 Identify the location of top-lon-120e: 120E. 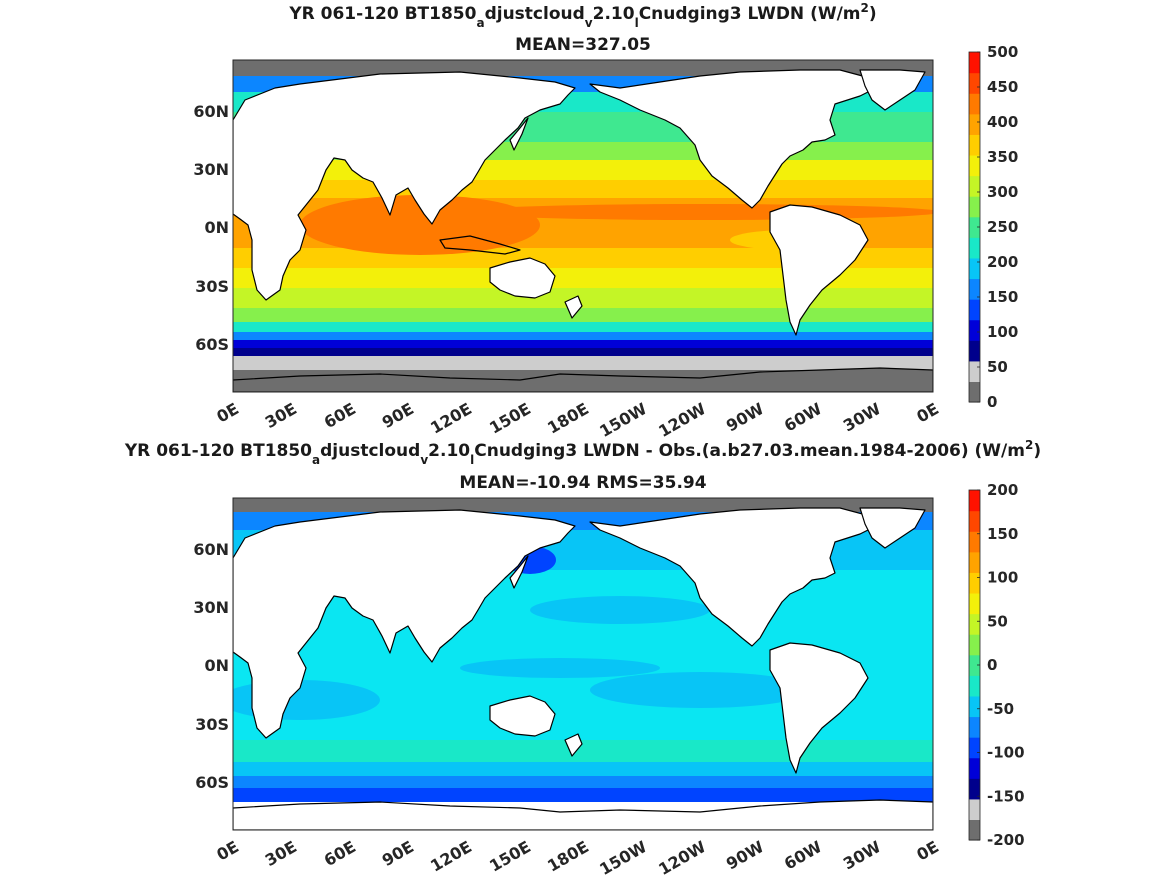
(451, 418).